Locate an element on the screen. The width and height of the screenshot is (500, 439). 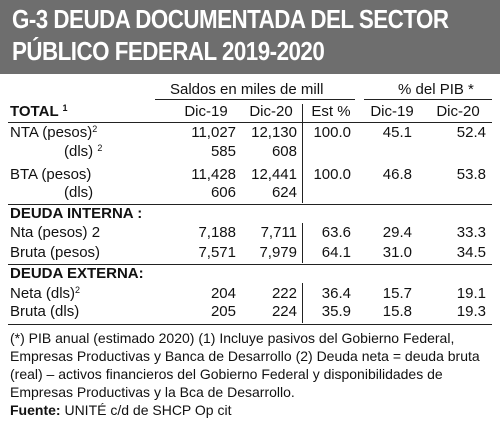
section-externa: DEUDA EXTERNA: is located at coordinates (77, 273).